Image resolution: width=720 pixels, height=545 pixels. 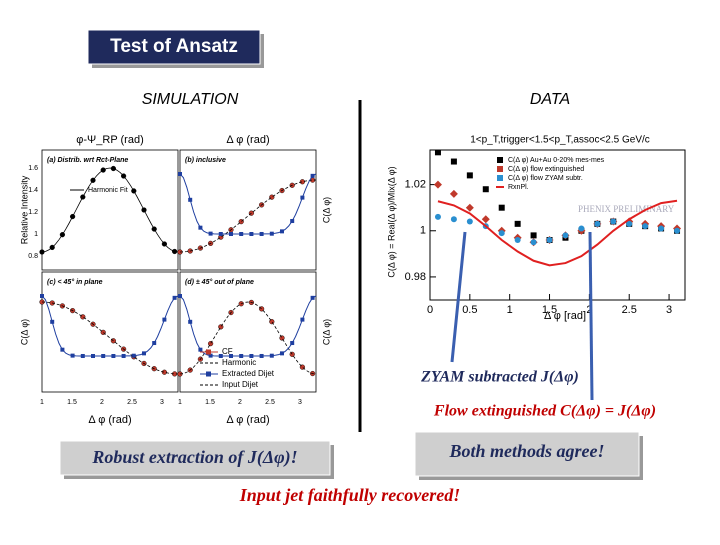 I want to click on title: Test of Ansatz, so click(x=174, y=46).